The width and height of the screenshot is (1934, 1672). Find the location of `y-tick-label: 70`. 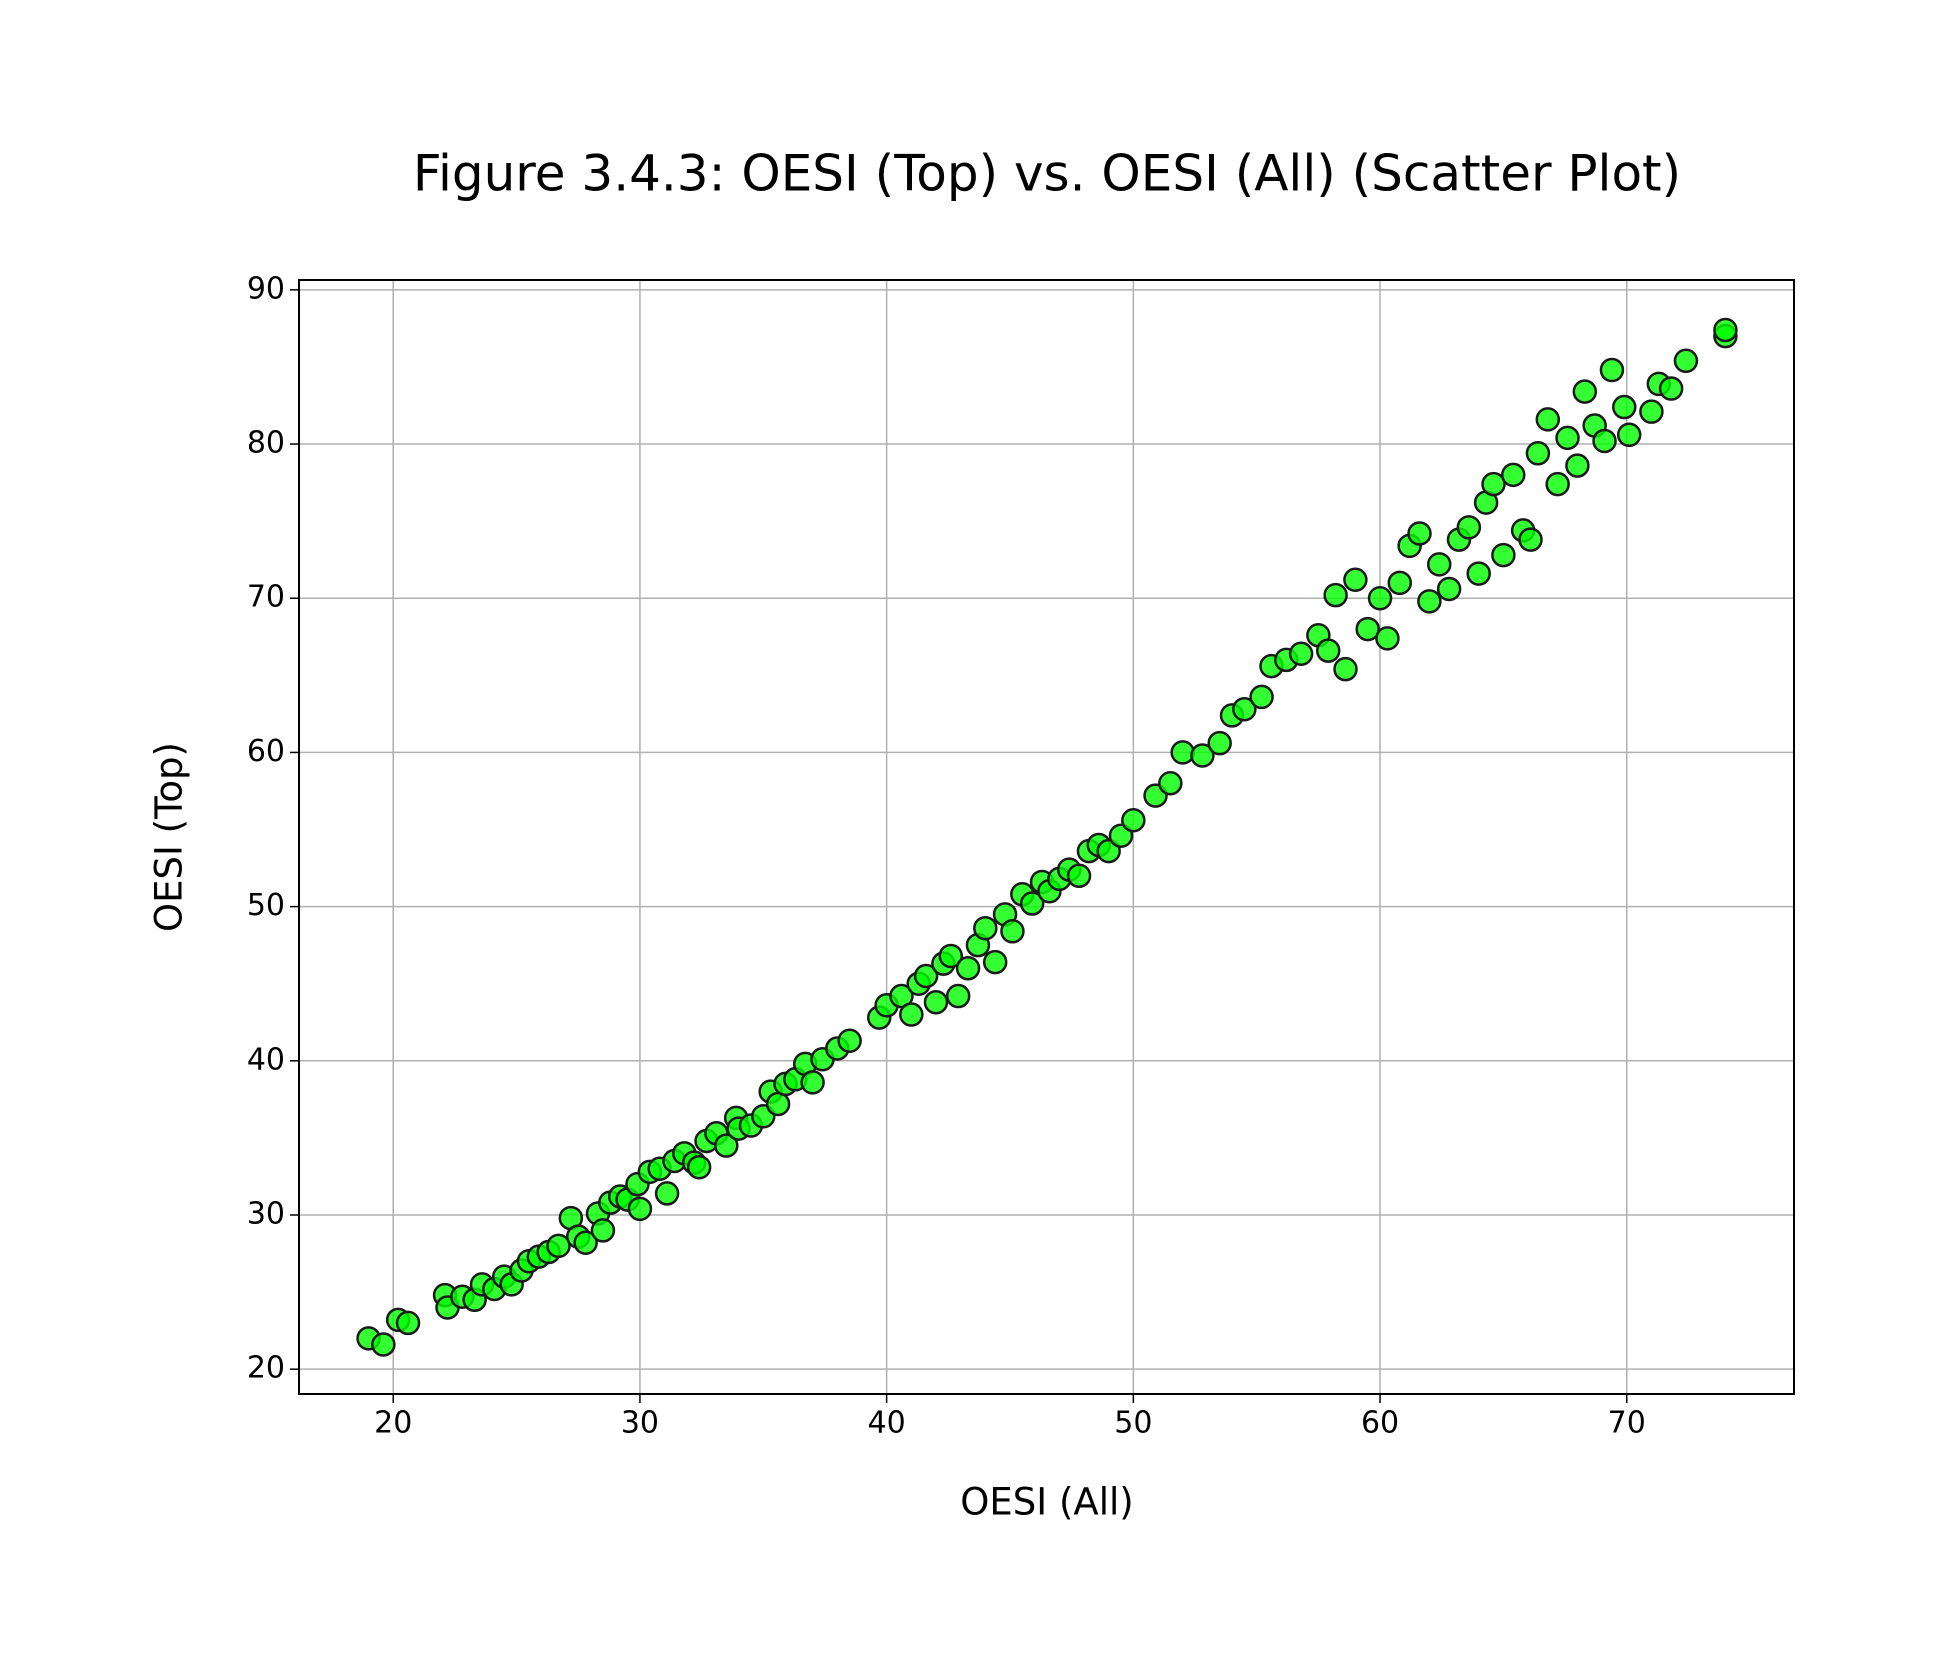

y-tick-label: 70 is located at coordinates (266, 597).